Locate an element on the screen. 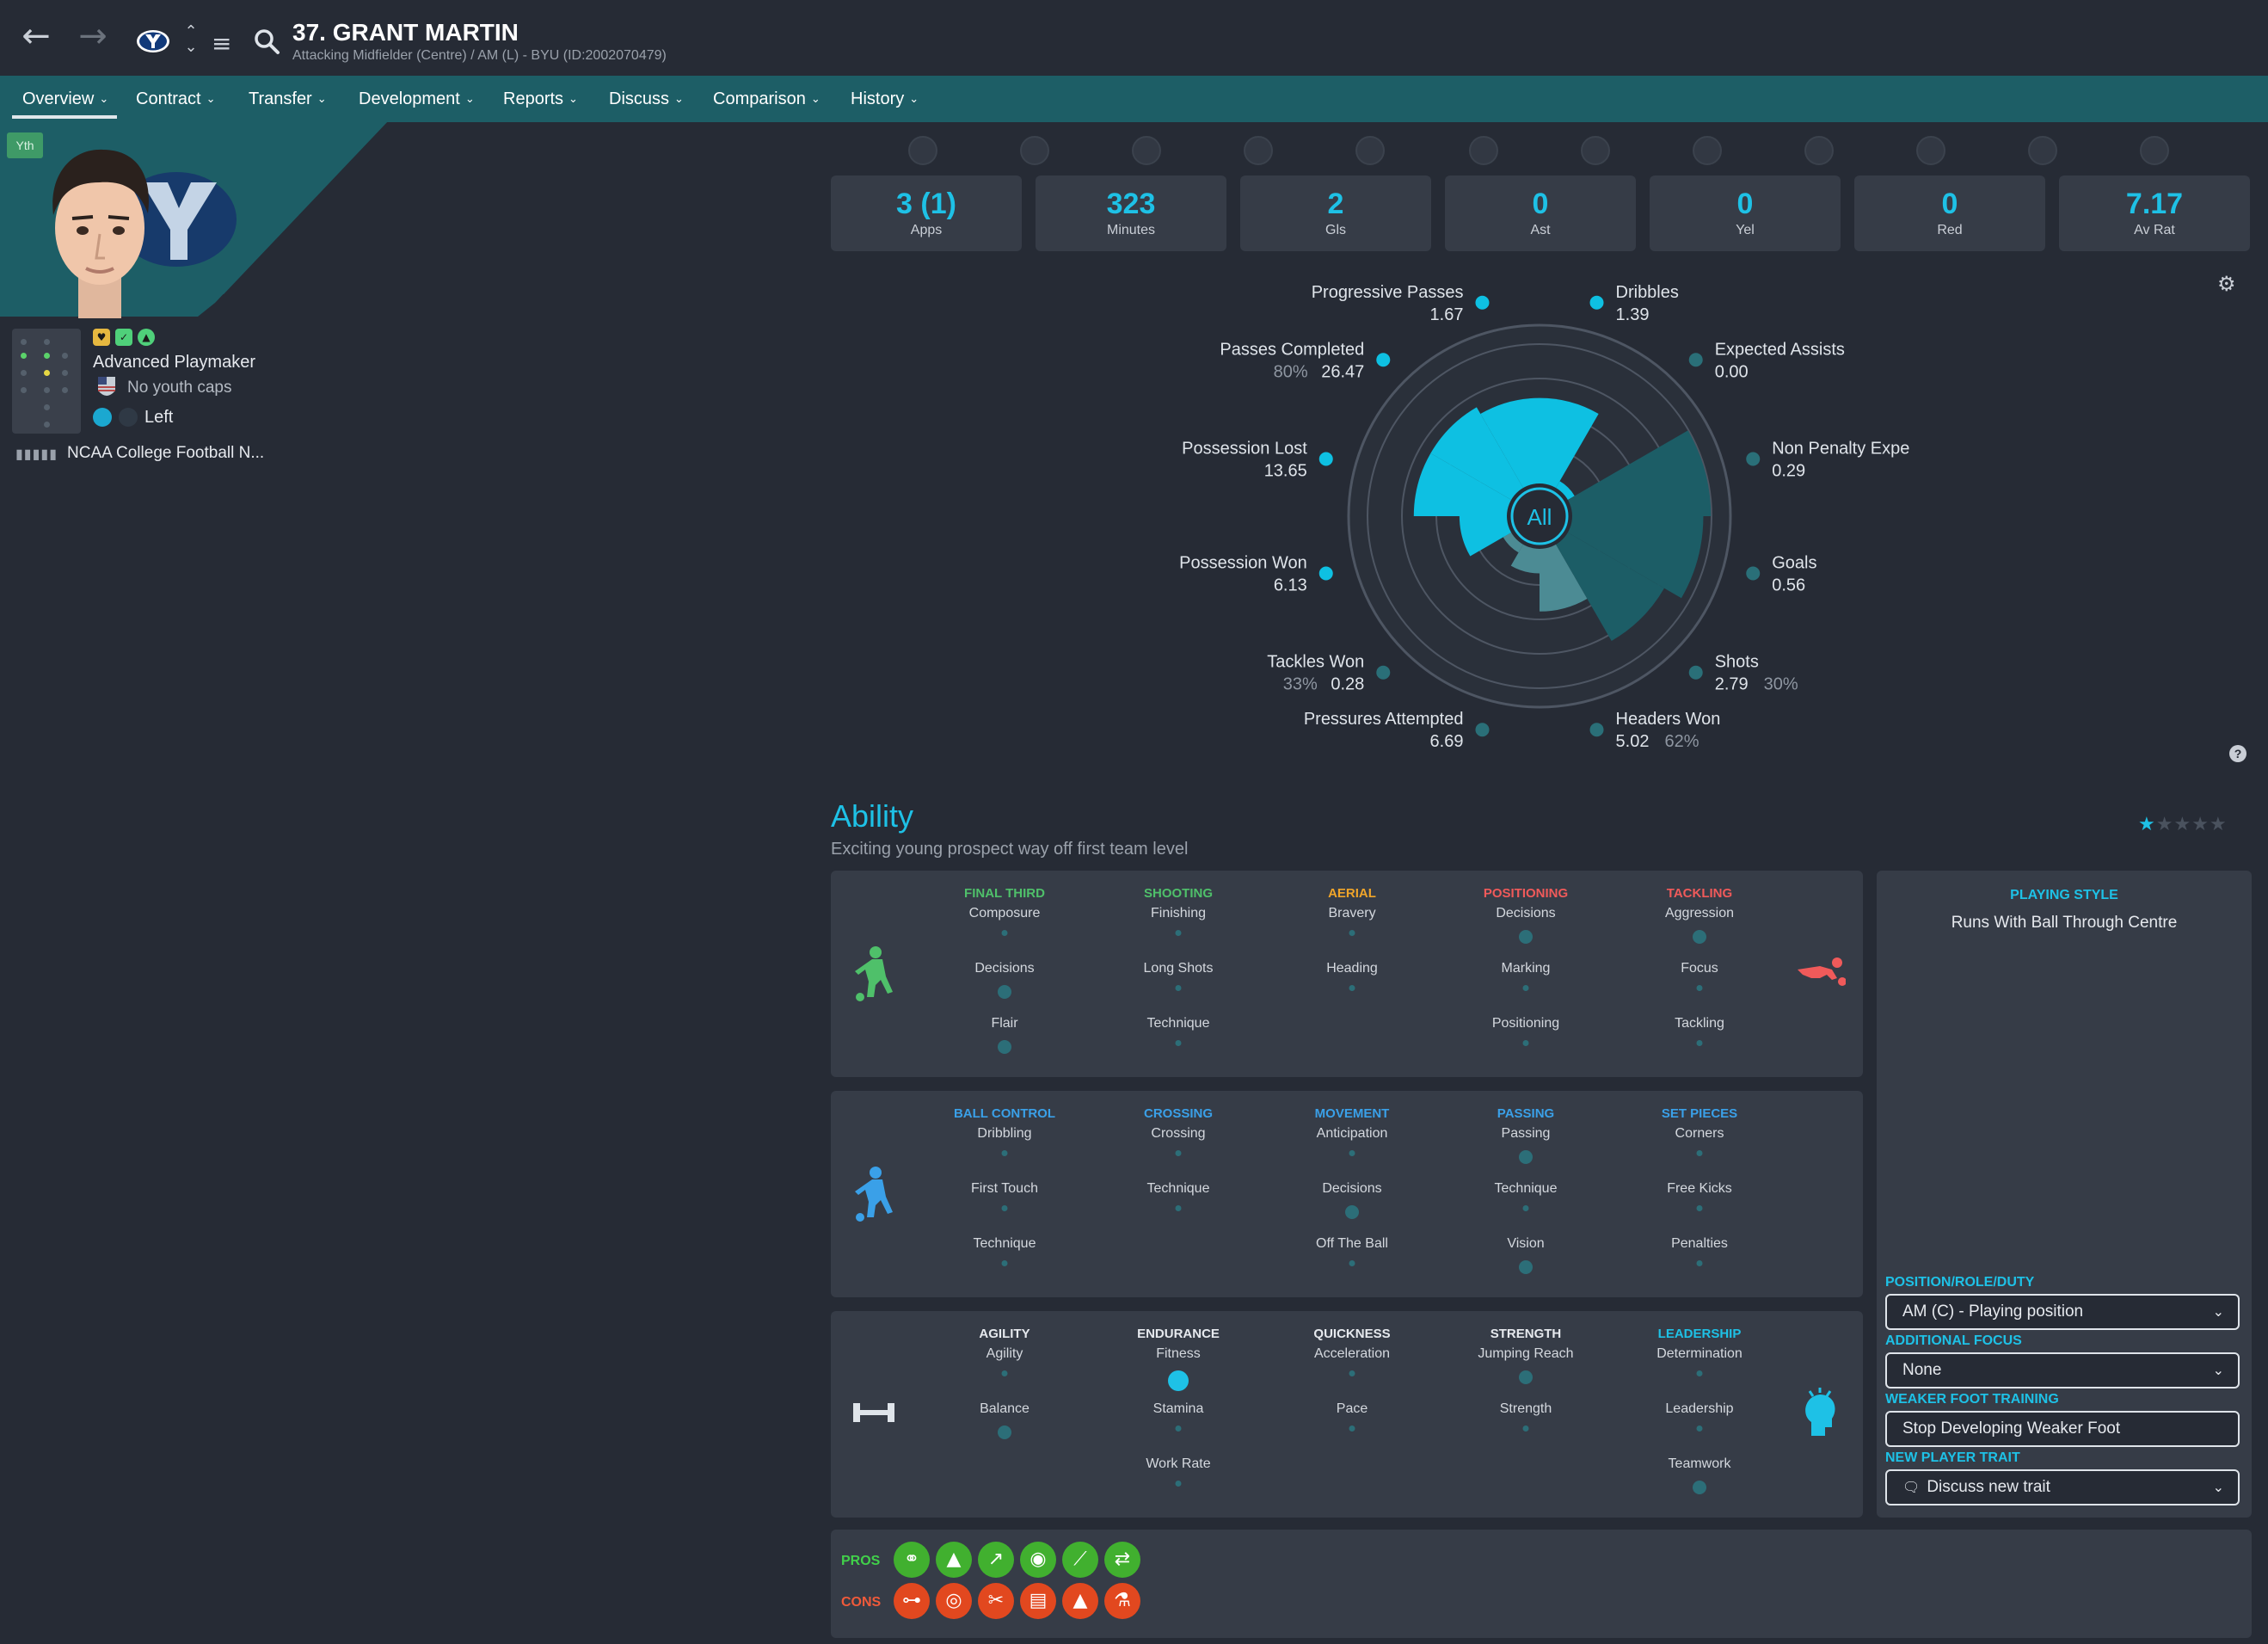  attribute-row: Composure is located at coordinates (1005, 929).